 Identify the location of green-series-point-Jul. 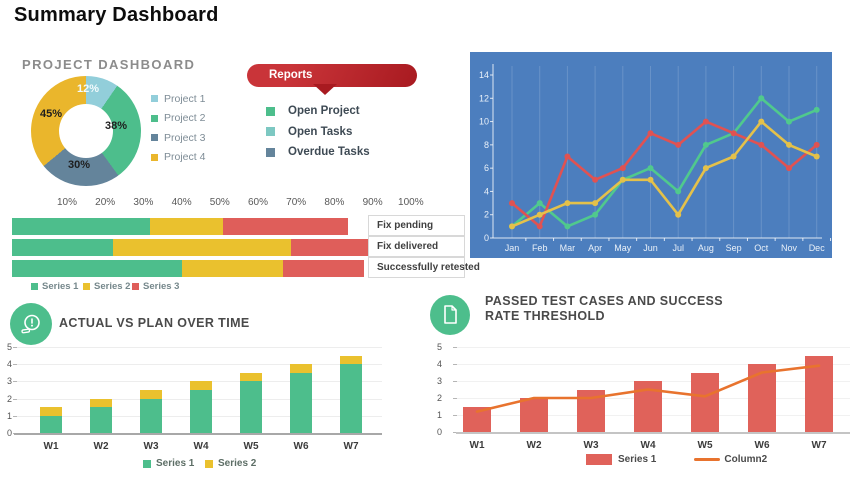
(678, 191).